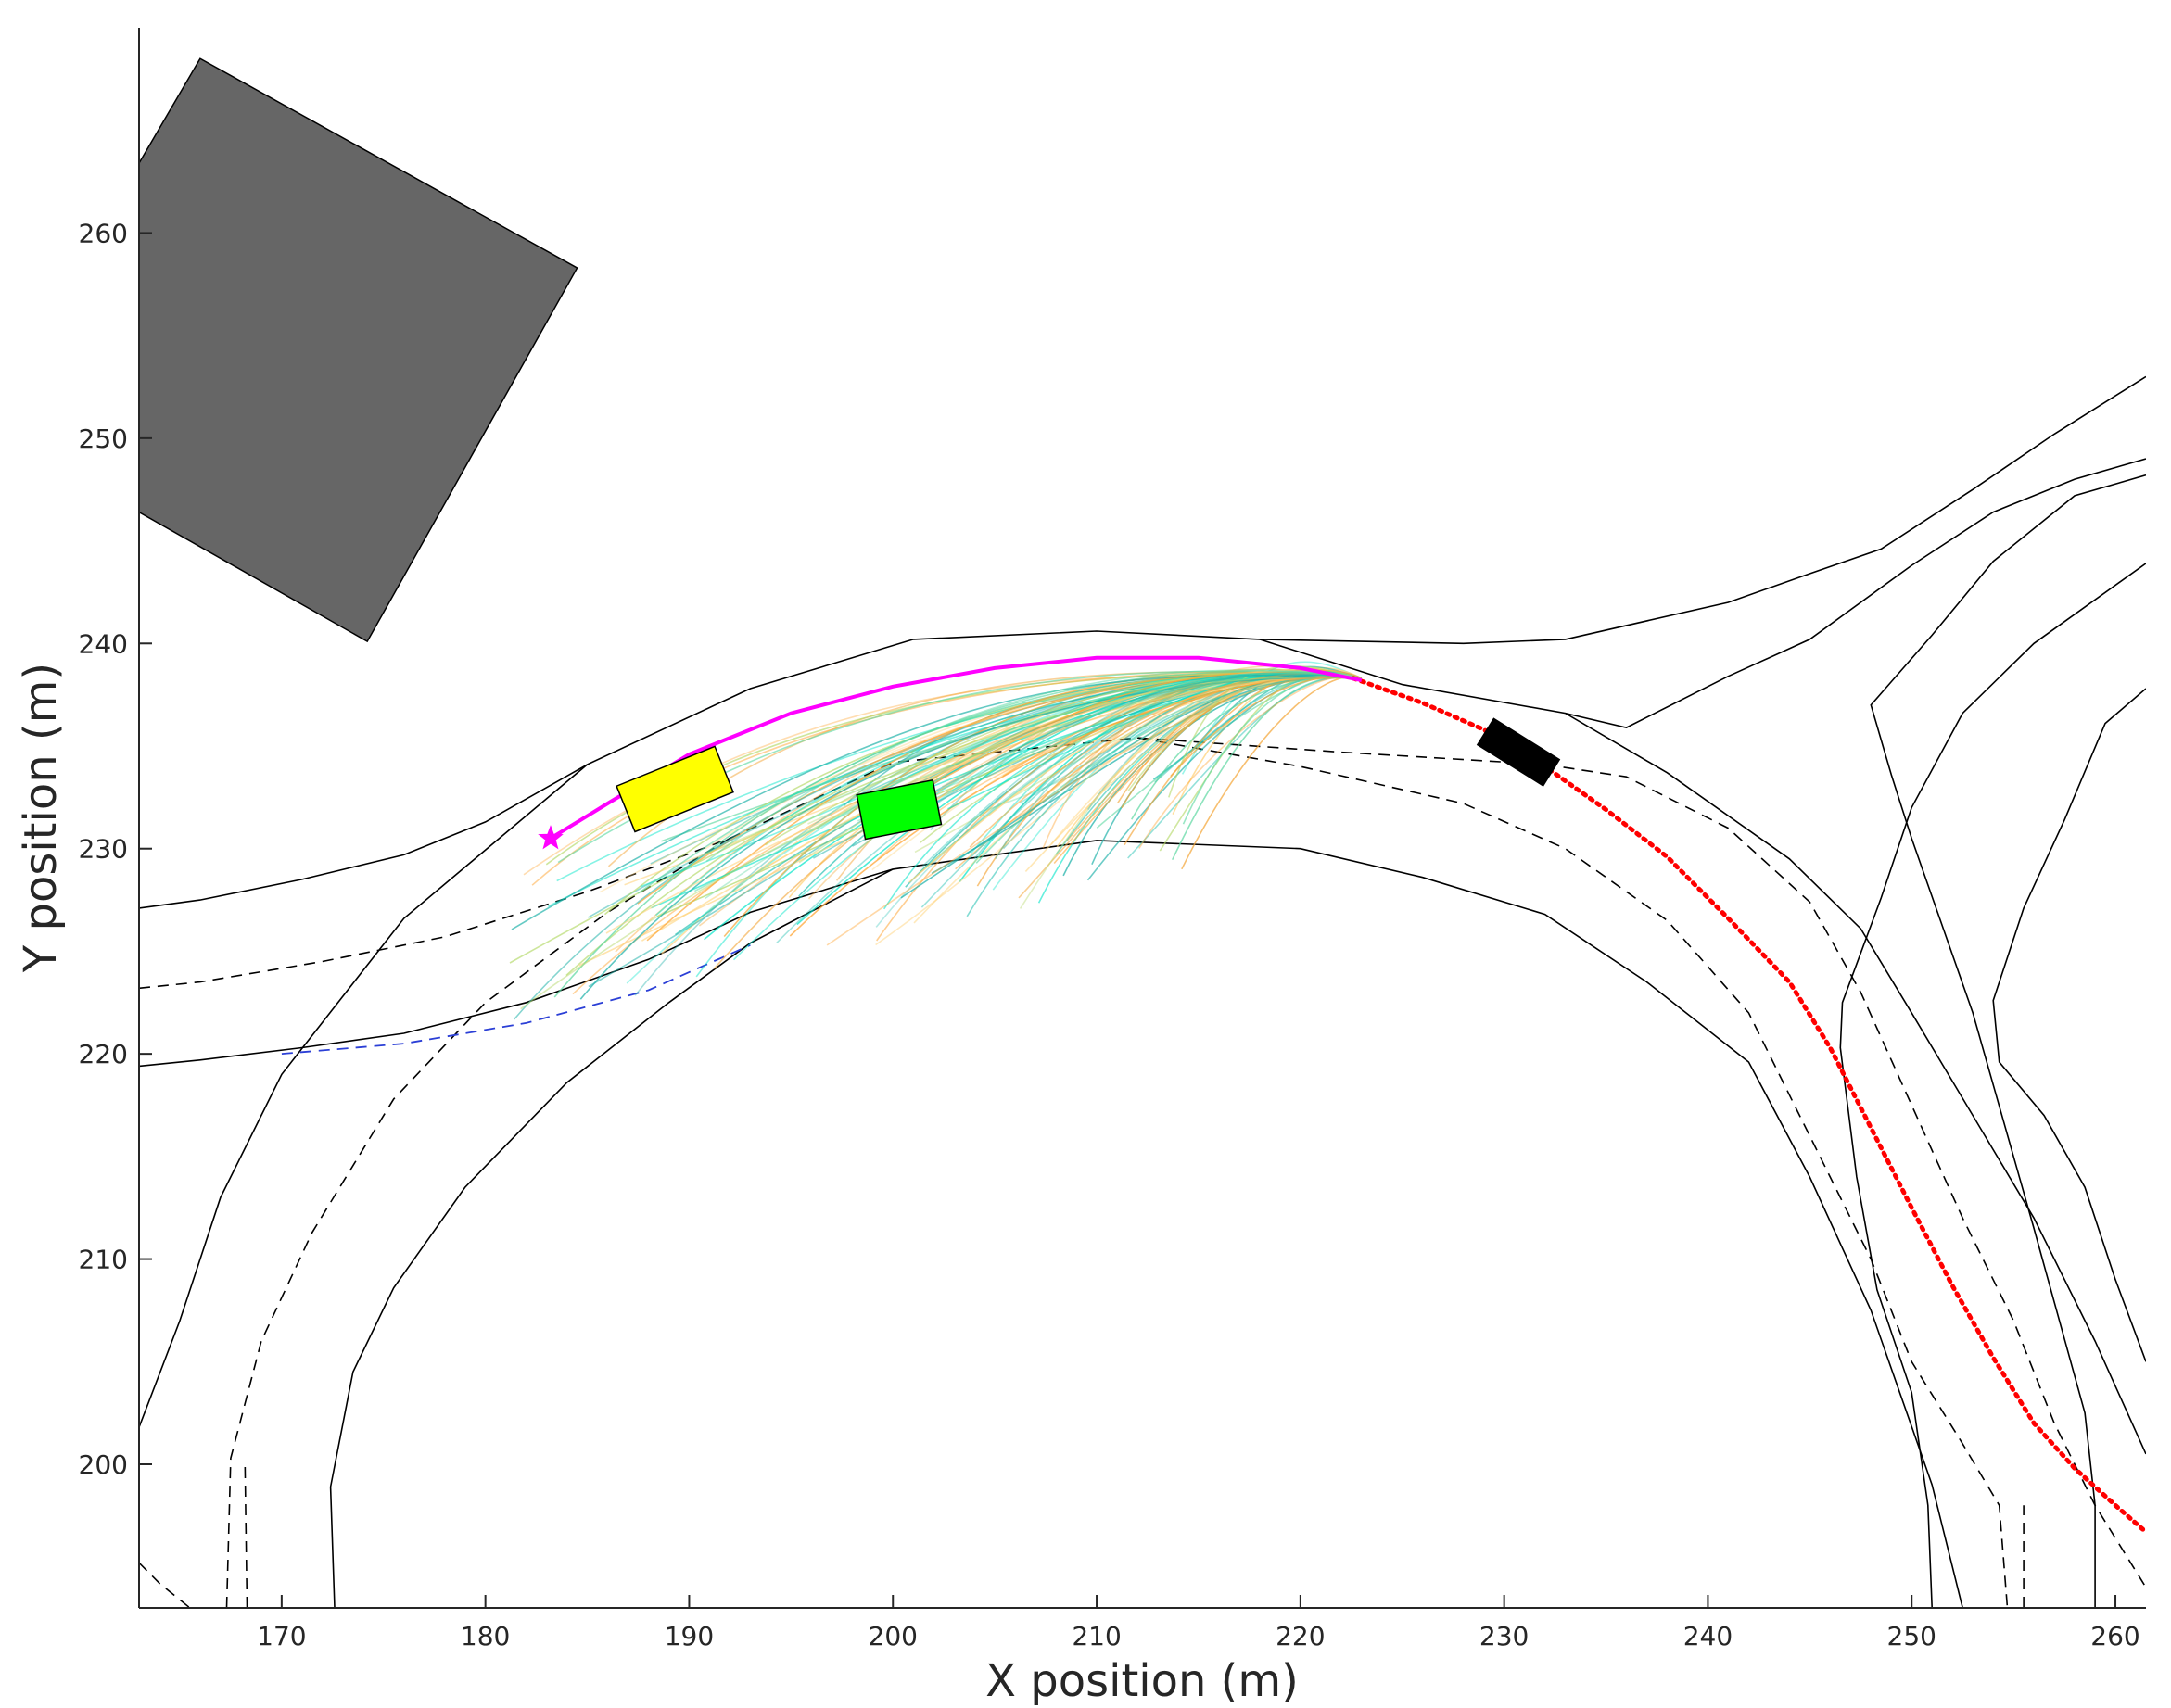  Describe the element at coordinates (103, 1260) in the screenshot. I see `y-tick-label: 210` at that location.